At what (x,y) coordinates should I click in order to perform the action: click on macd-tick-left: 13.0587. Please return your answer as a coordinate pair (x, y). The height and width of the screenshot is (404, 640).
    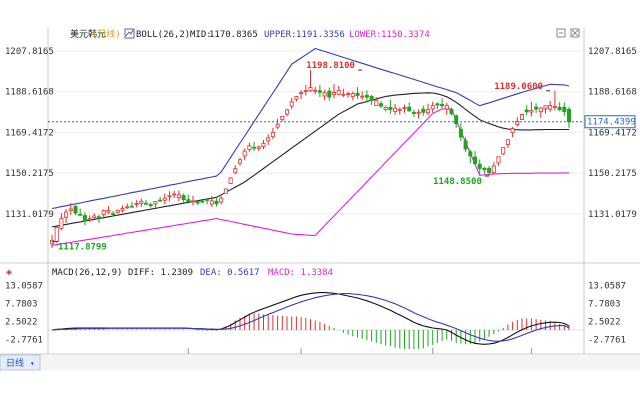
    Looking at the image, I should click on (24, 287).